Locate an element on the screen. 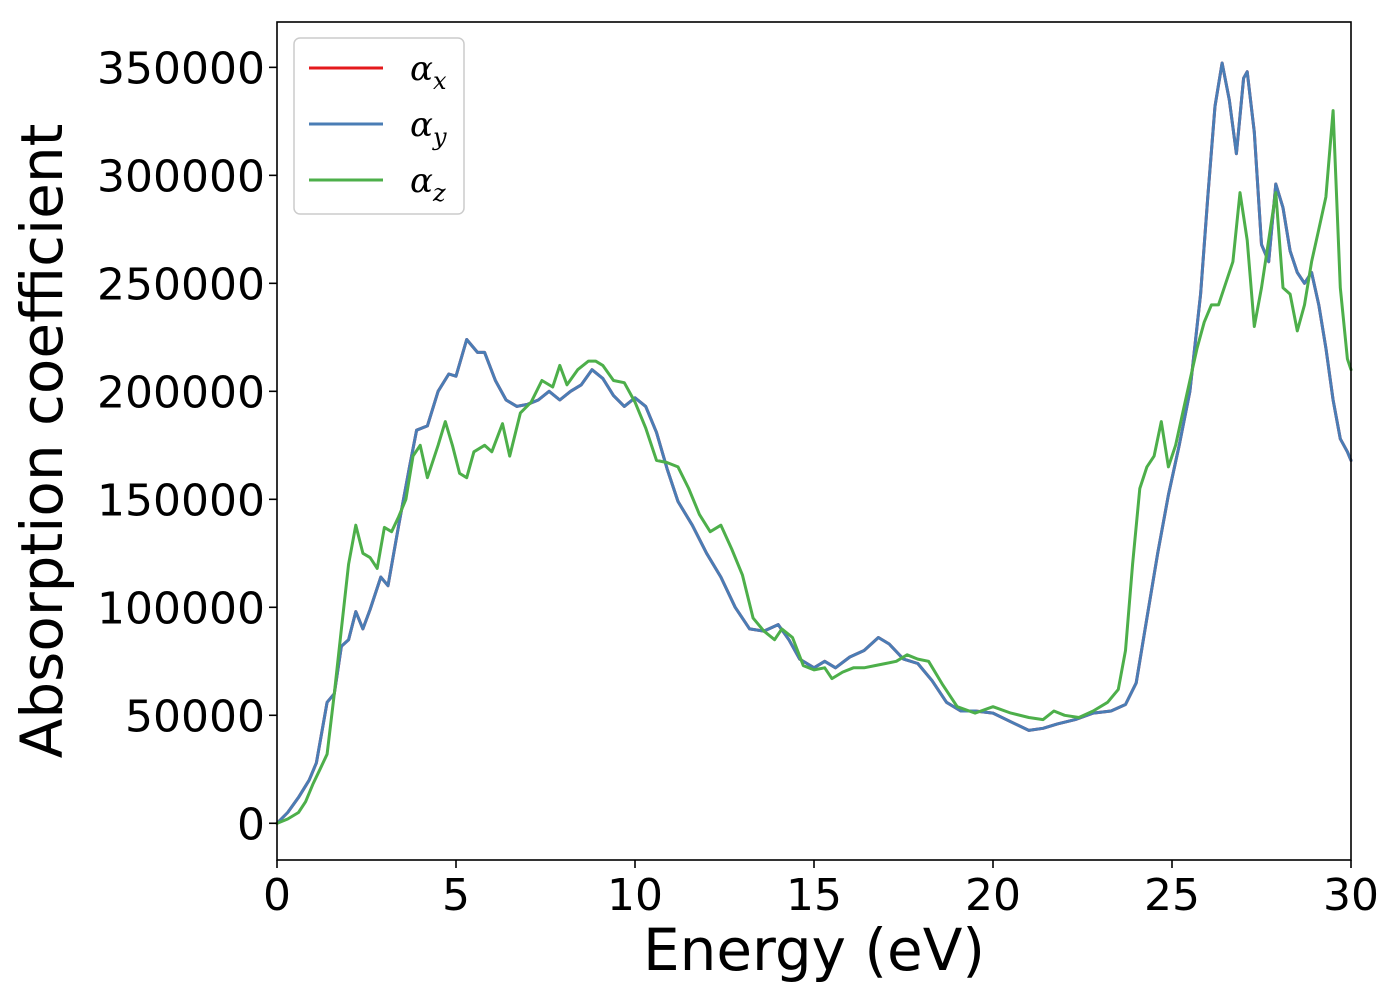  y-tick-label: 50000 is located at coordinates (195, 716).